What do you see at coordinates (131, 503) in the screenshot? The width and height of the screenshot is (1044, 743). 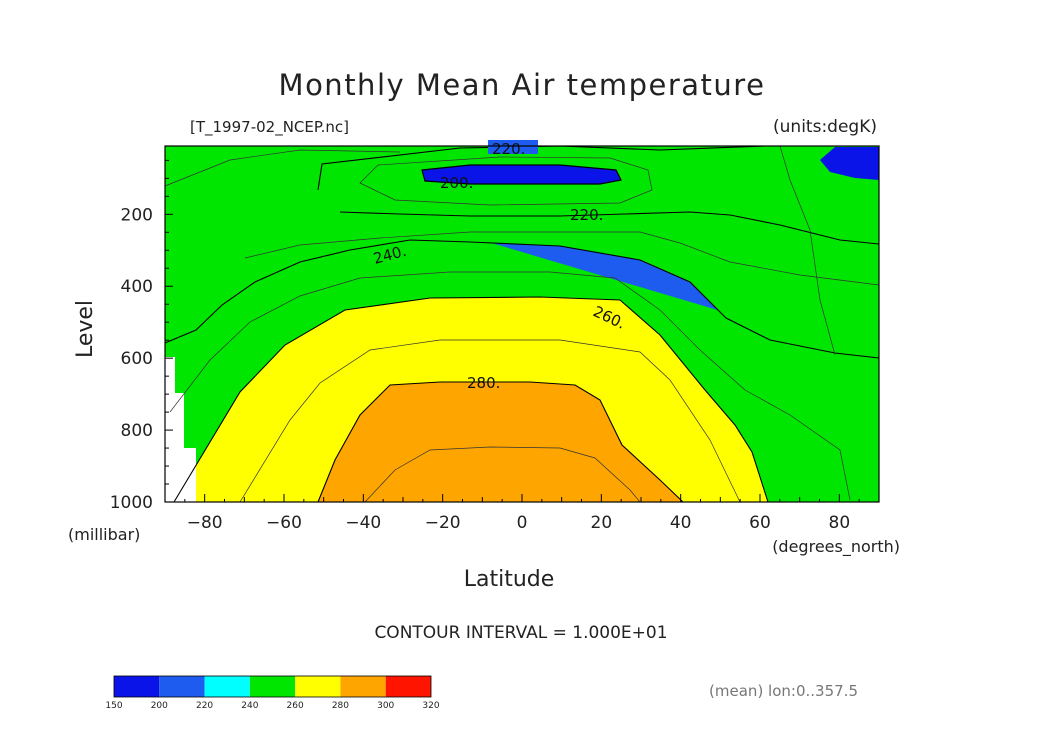 I see `y-tick-label: 1000` at bounding box center [131, 503].